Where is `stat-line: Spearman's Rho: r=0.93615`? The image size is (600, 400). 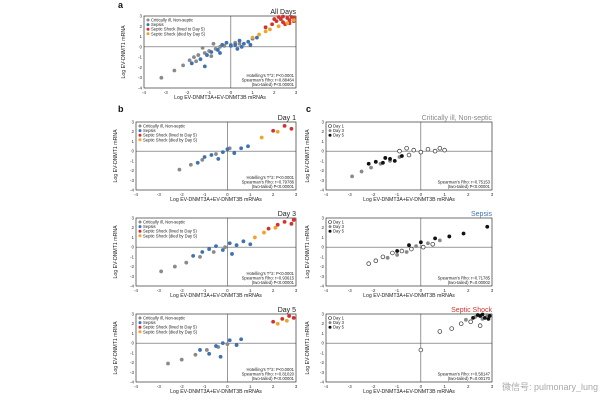
stat-line: Spearman's Rho: r=0.93615 is located at coordinates (268, 277).